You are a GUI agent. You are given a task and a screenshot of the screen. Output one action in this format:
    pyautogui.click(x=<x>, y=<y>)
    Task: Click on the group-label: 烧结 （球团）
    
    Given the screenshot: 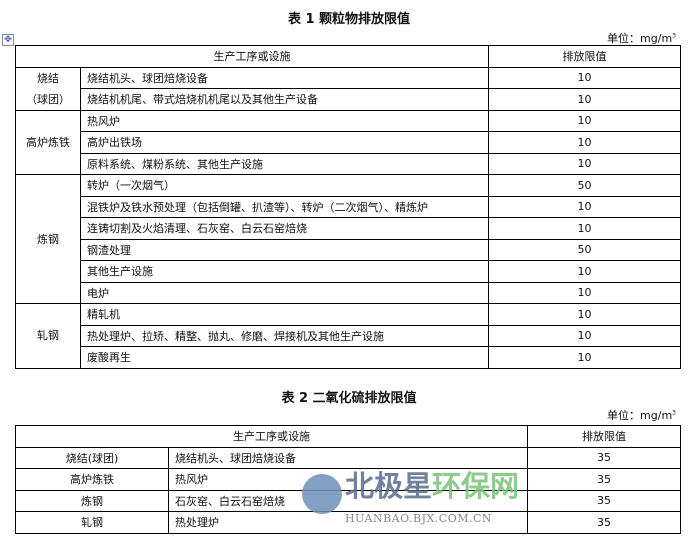 What is the action you would take?
    pyautogui.click(x=48, y=88)
    